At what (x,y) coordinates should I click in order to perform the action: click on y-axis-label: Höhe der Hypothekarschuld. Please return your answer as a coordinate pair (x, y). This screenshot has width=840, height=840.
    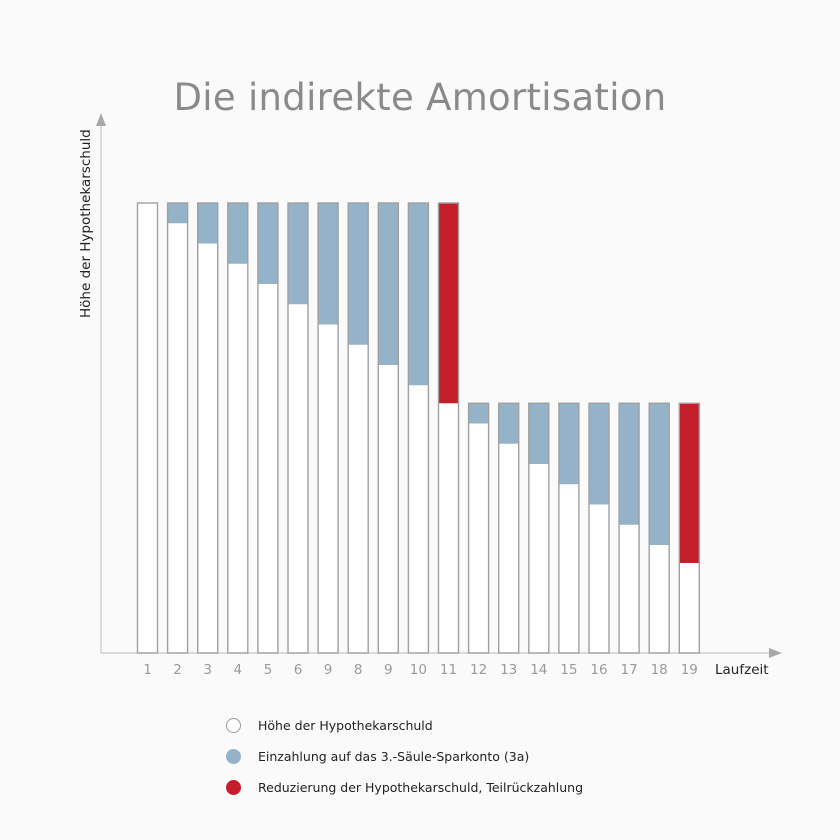
    Looking at the image, I should click on (86, 223).